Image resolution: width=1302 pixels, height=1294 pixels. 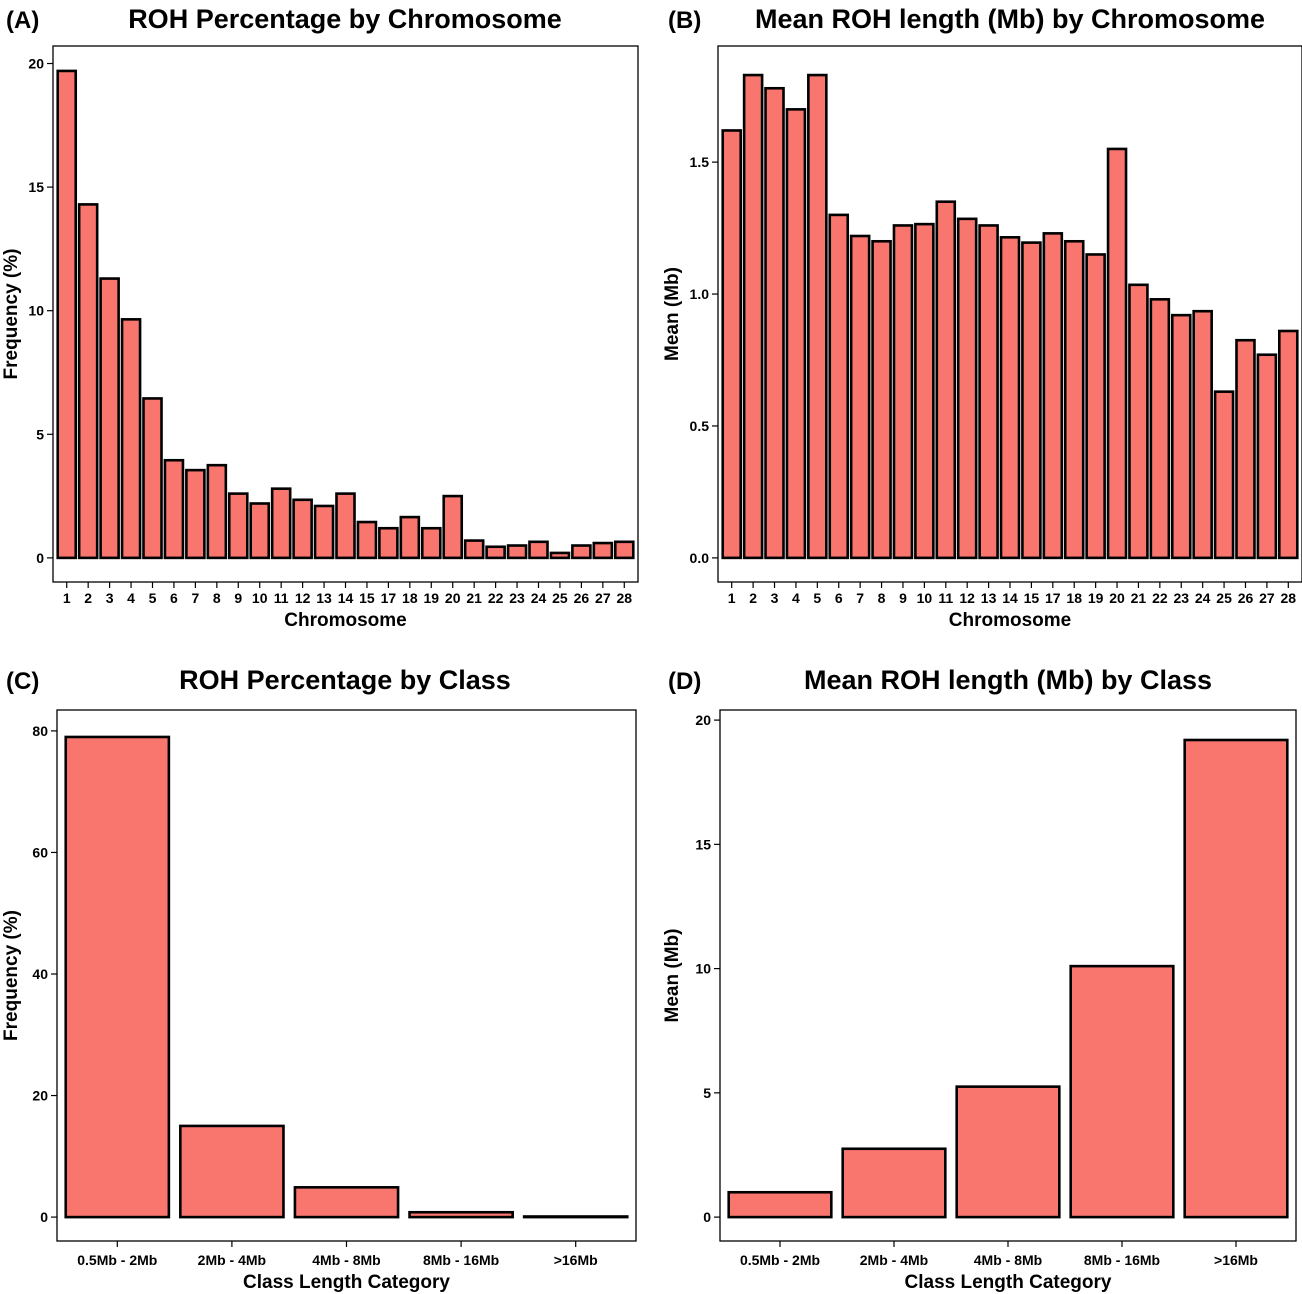 What do you see at coordinates (281, 598) in the screenshot?
I see `x-tick-label: 11` at bounding box center [281, 598].